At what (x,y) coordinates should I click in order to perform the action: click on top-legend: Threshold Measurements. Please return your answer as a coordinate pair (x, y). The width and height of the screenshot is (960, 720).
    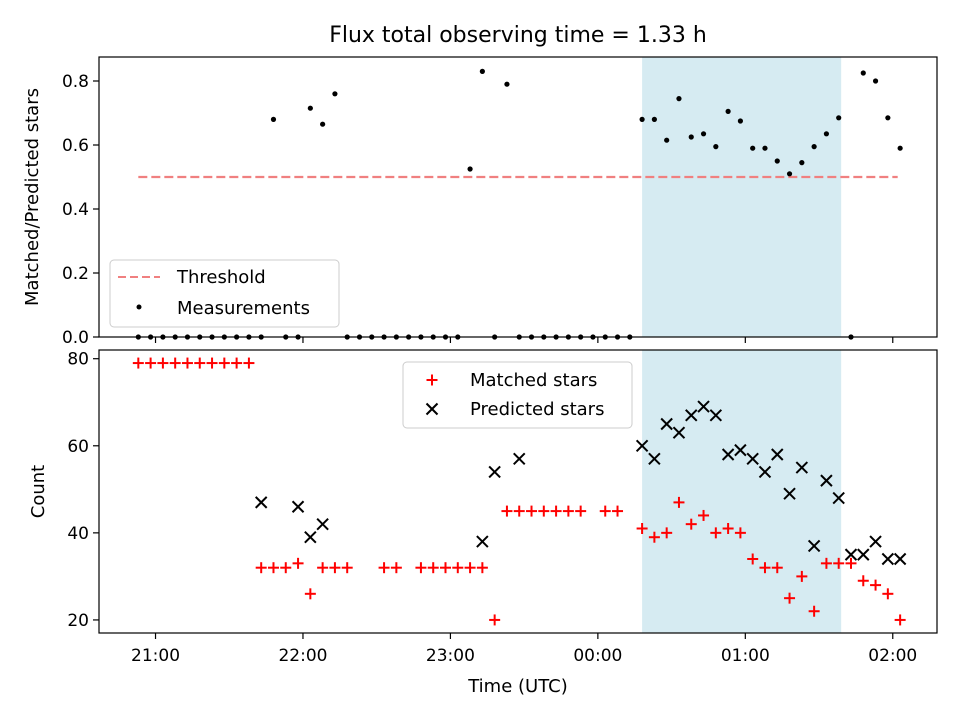
    Looking at the image, I should click on (224, 293).